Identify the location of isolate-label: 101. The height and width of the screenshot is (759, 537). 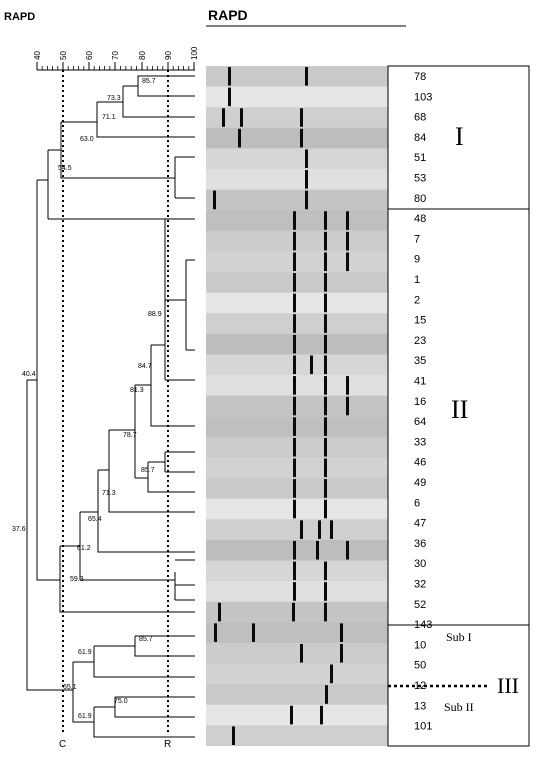
(423, 727).